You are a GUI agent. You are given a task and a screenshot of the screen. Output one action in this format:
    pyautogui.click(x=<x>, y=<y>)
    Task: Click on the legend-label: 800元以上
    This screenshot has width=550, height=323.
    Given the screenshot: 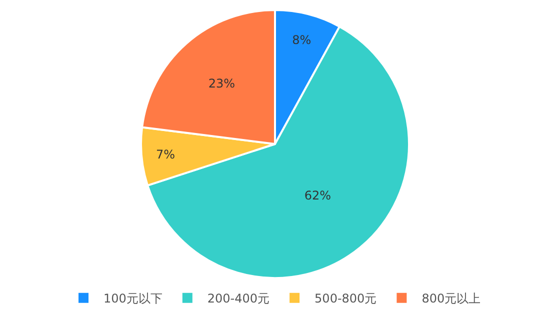 What is the action you would take?
    pyautogui.click(x=451, y=299)
    